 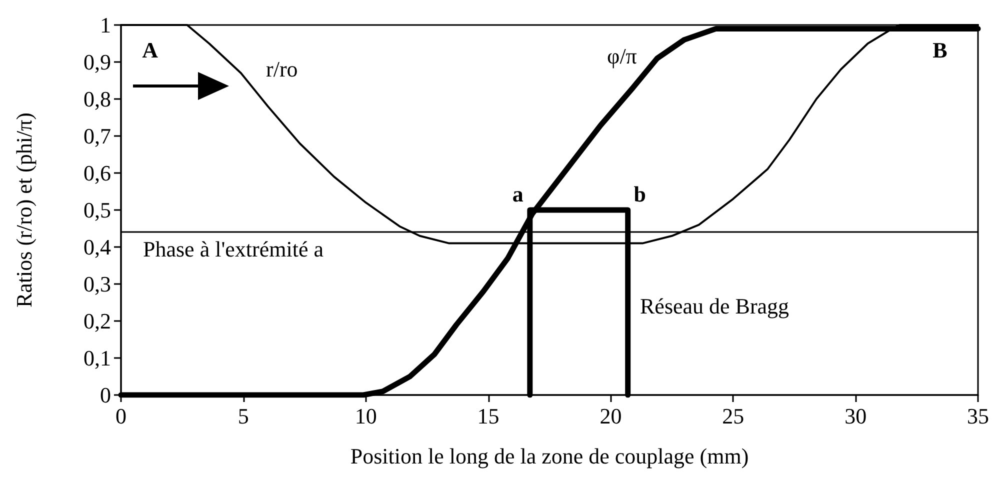 What do you see at coordinates (640, 194) in the screenshot?
I see `annotation: b` at bounding box center [640, 194].